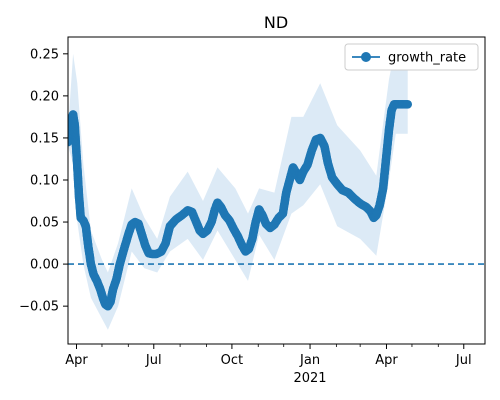 Image resolution: width=500 pixels, height=400 pixels. Describe the element at coordinates (44, 138) in the screenshot. I see `y-tick-label: 0.15` at that location.